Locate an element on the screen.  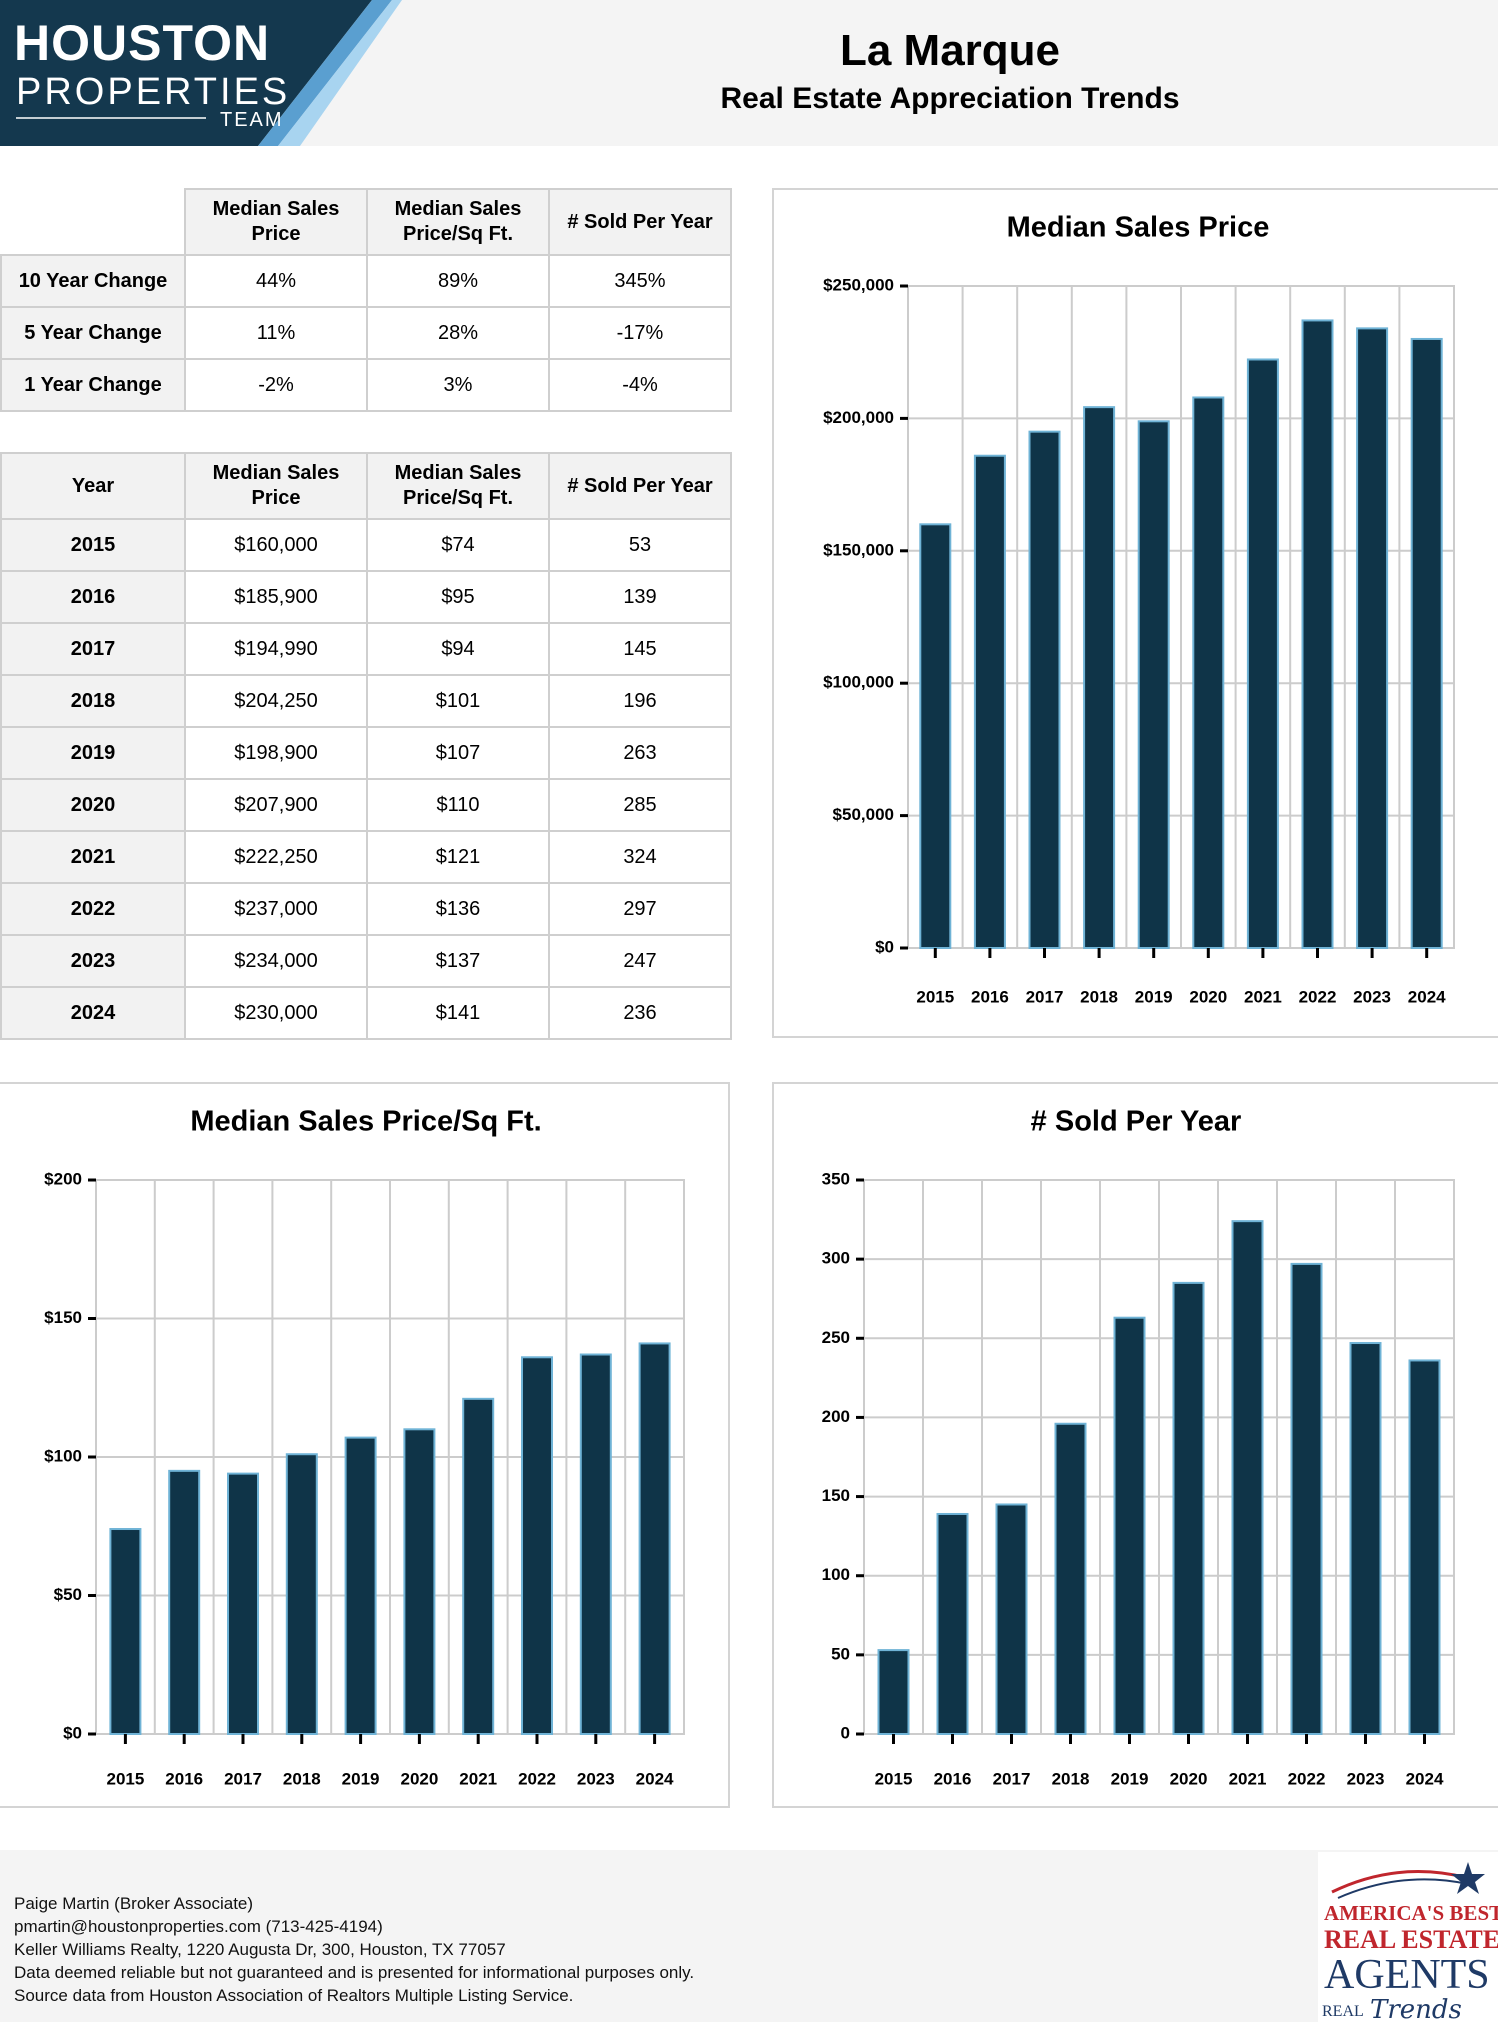
y-tick-label: $200 is located at coordinates (63, 1178).